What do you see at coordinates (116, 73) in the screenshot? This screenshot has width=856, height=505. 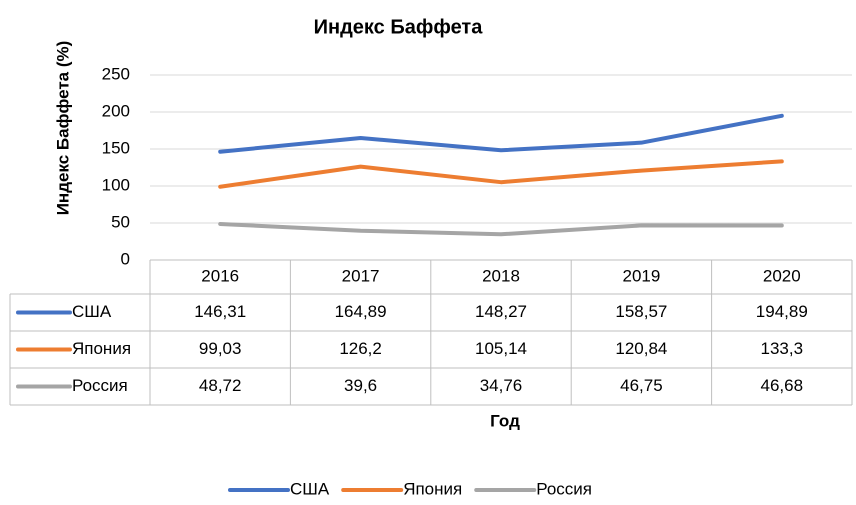 I see `y-tick-label: 250` at bounding box center [116, 73].